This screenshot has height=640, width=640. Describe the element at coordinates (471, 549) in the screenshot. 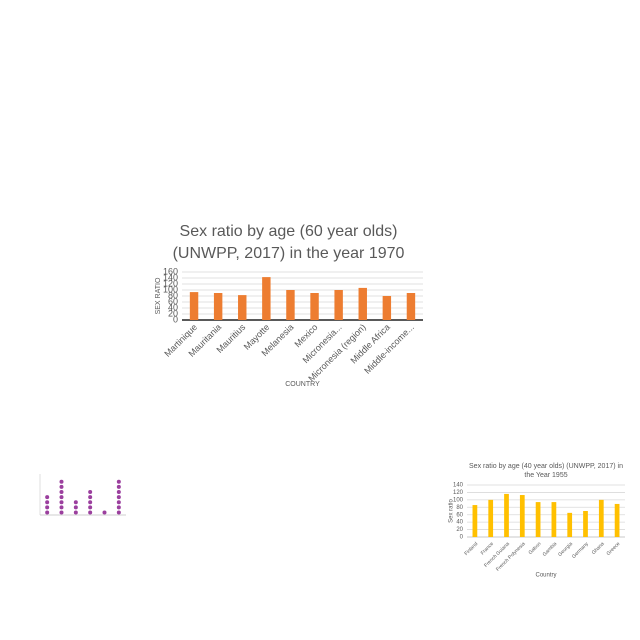

I see `x-tick-label: Finland` at that location.